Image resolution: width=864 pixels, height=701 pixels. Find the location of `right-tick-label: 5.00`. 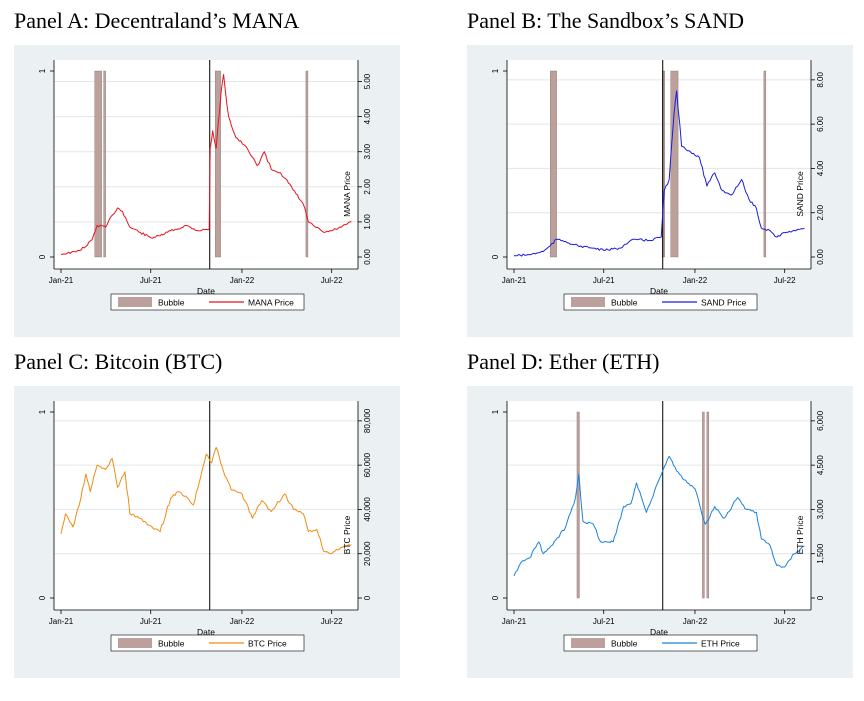

right-tick-label: 5.00 is located at coordinates (367, 81).